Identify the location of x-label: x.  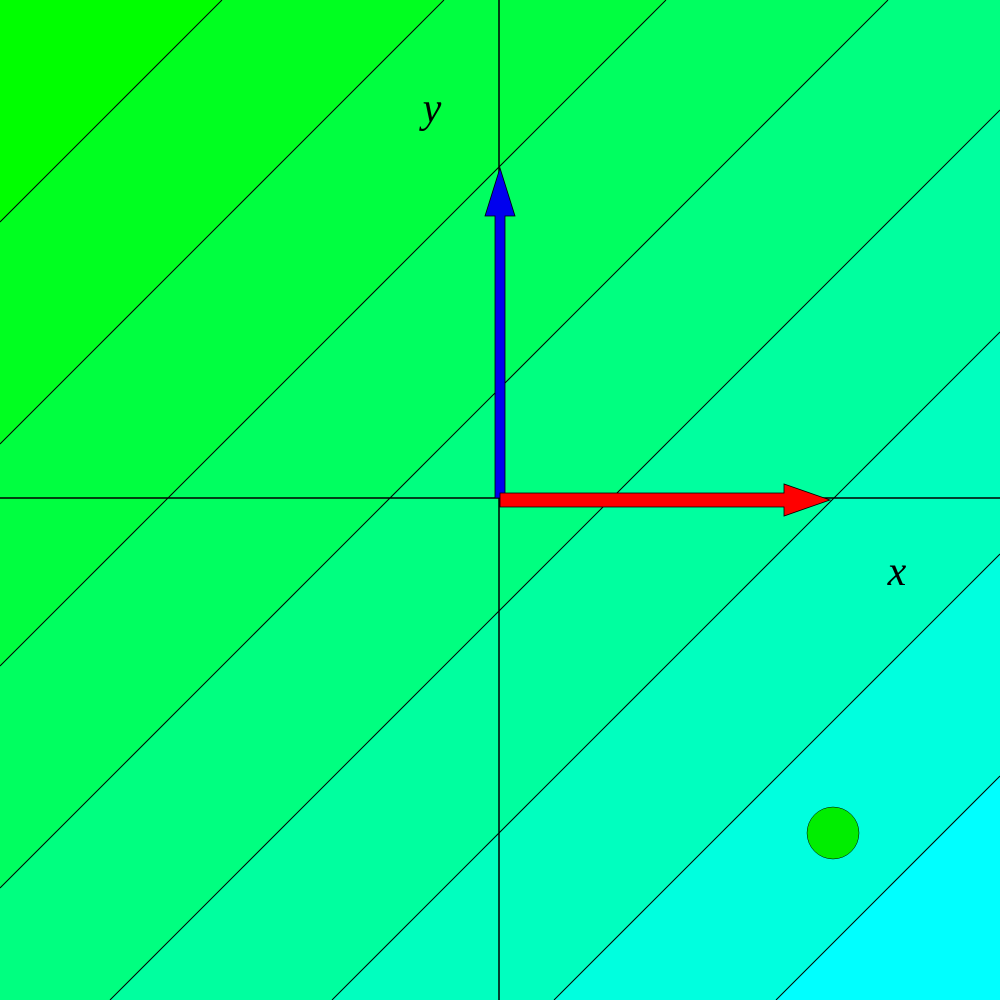
(897, 572).